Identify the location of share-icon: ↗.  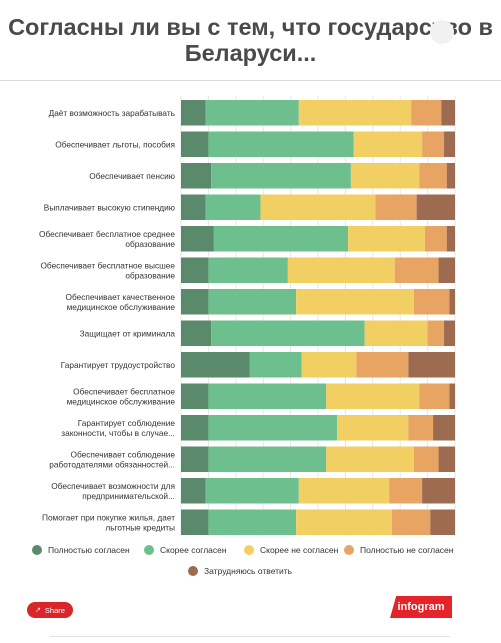
(38, 610).